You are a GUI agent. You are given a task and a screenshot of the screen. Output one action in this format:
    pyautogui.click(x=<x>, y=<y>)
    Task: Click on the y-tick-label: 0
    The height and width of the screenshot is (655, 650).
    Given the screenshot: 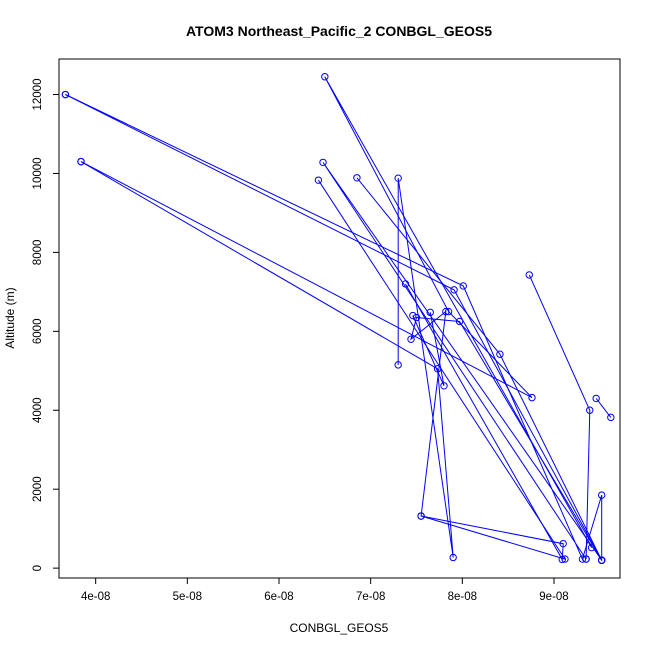 What is the action you would take?
    pyautogui.click(x=38, y=568)
    